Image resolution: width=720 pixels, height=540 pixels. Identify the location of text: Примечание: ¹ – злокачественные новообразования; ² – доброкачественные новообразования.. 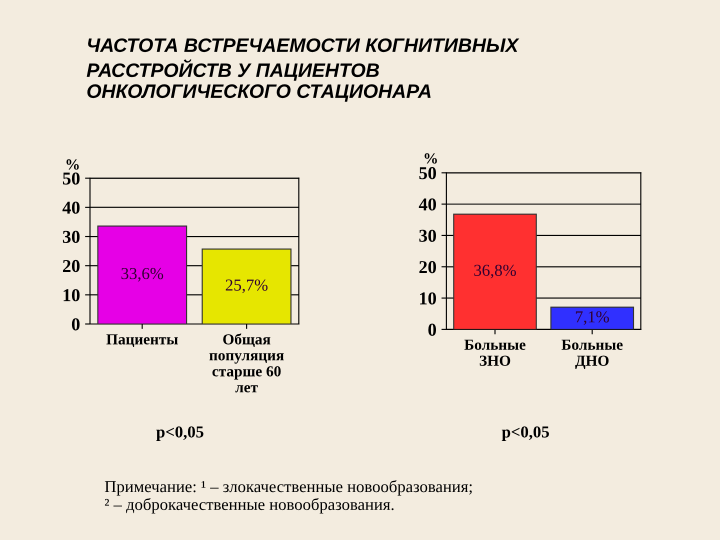
(288, 497).